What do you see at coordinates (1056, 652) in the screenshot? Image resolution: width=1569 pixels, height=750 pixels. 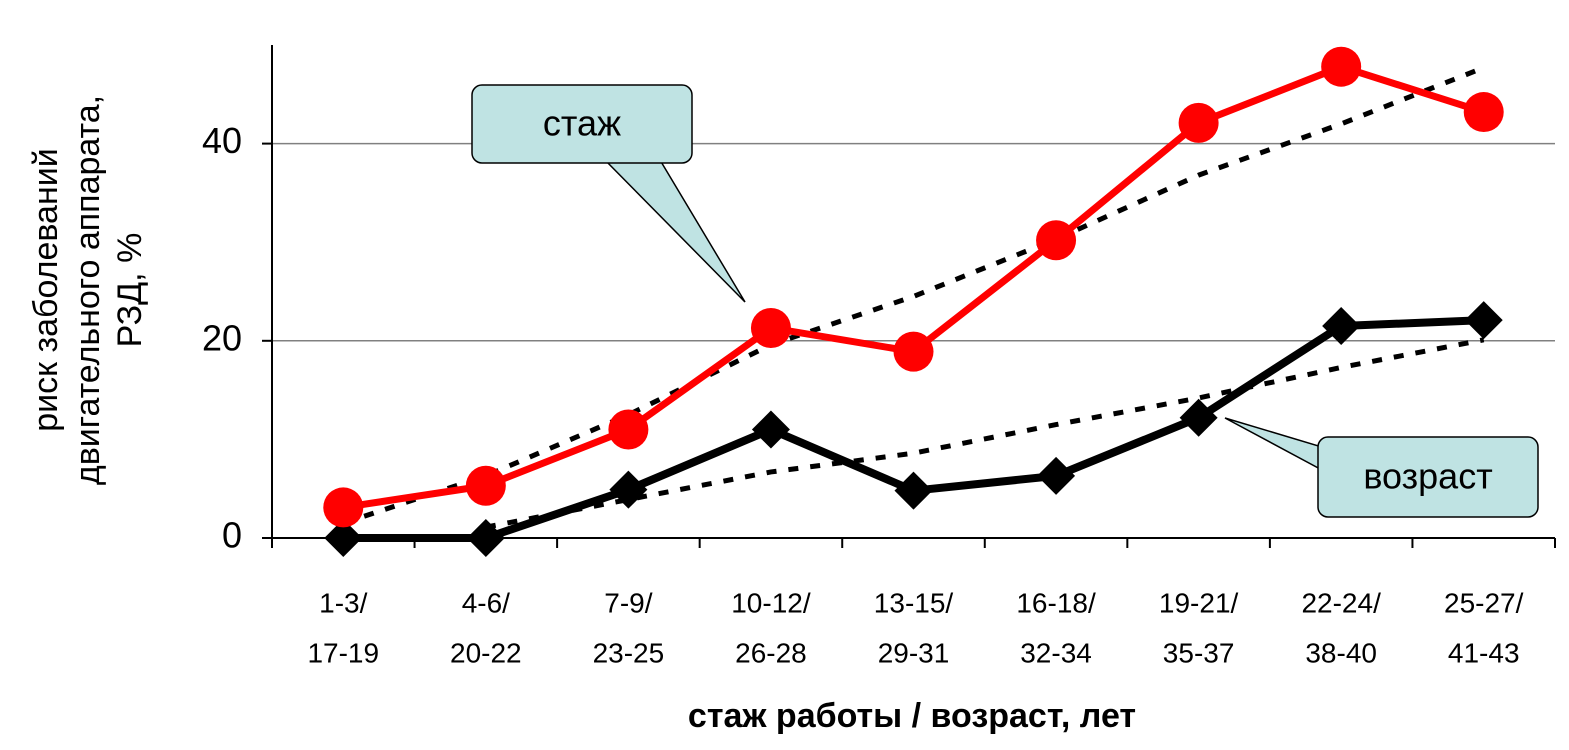 I see `x-tick-label: 32-34` at bounding box center [1056, 652].